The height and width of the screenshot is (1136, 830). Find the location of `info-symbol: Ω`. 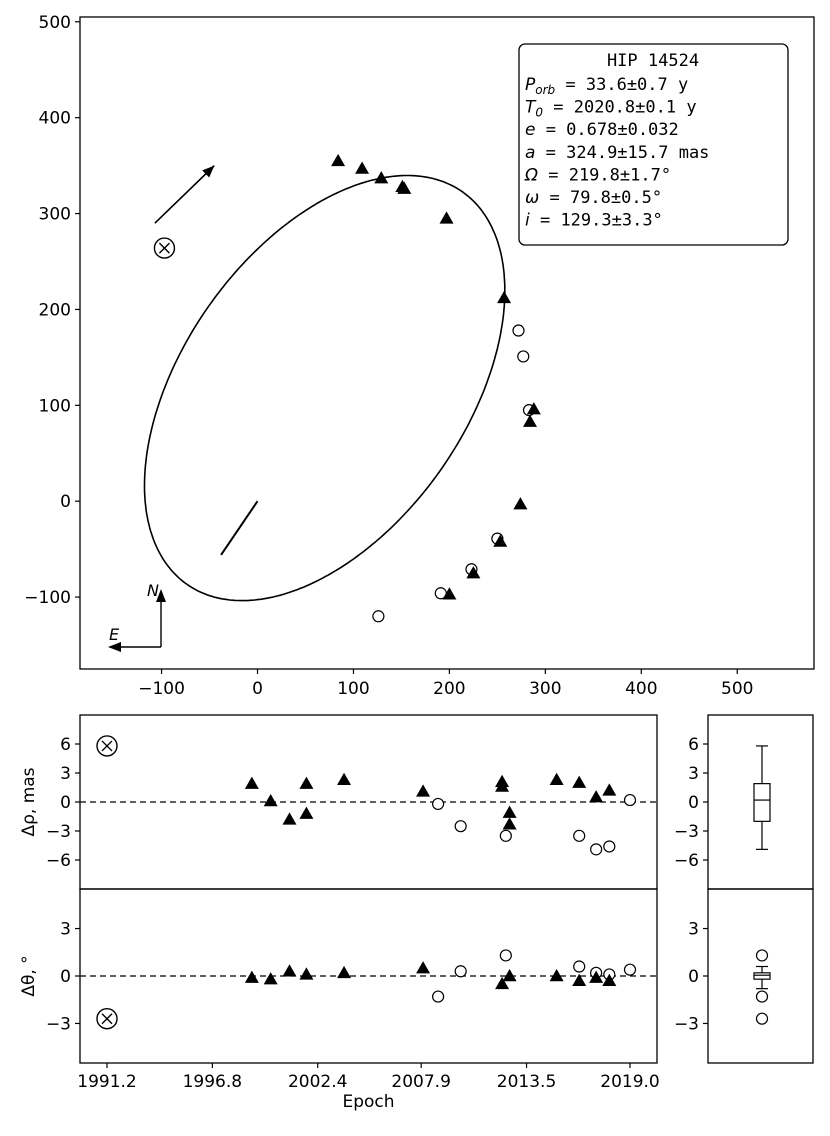

info-symbol: Ω is located at coordinates (531, 175).